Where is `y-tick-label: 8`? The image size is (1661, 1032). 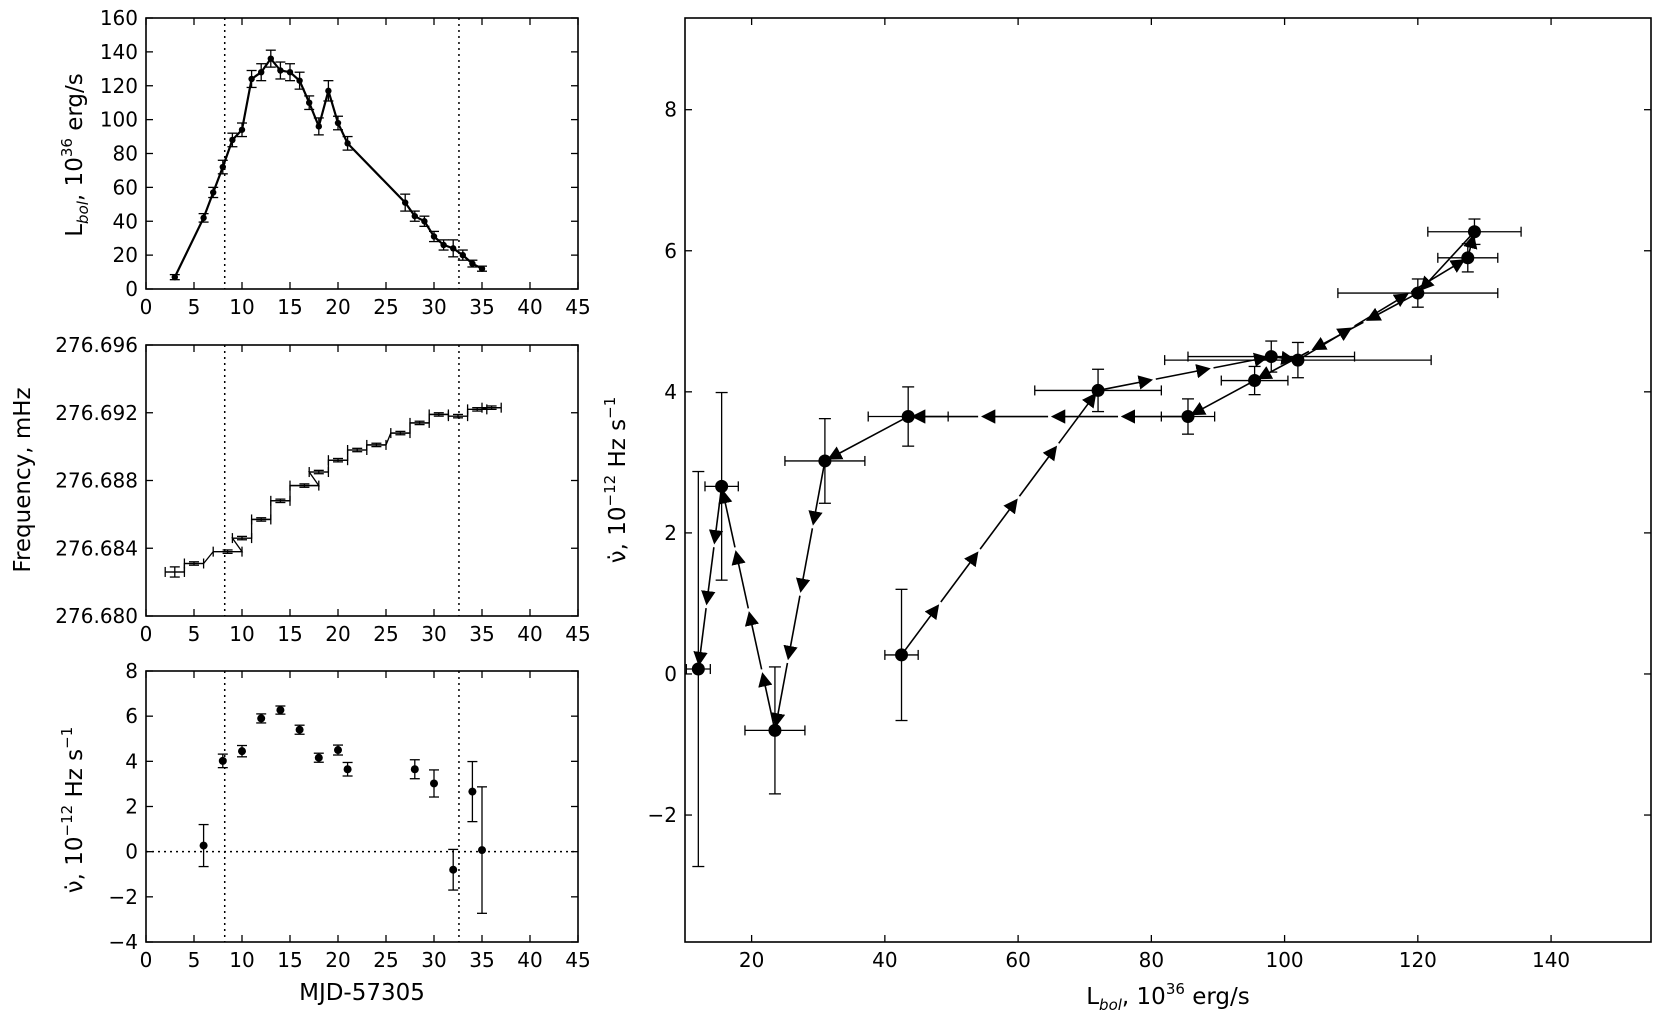
y-tick-label: 8 is located at coordinates (131, 671).